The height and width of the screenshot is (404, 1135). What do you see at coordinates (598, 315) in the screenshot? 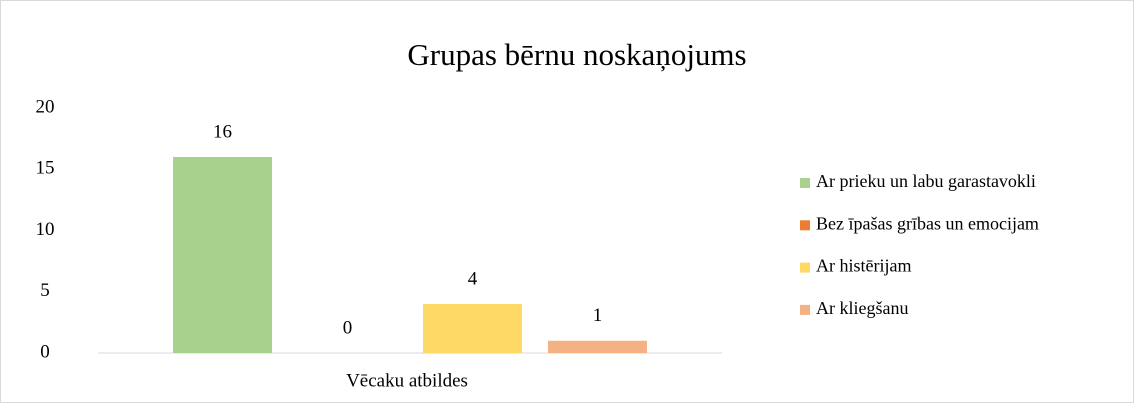
I see `data-label: 1` at bounding box center [598, 315].